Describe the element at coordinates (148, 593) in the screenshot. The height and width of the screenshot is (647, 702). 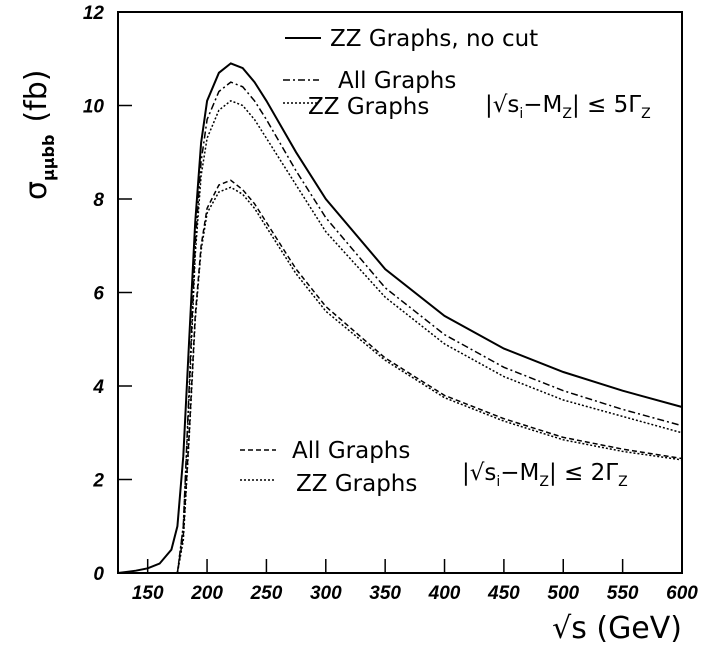
I see `x-tick-label: 150` at that location.